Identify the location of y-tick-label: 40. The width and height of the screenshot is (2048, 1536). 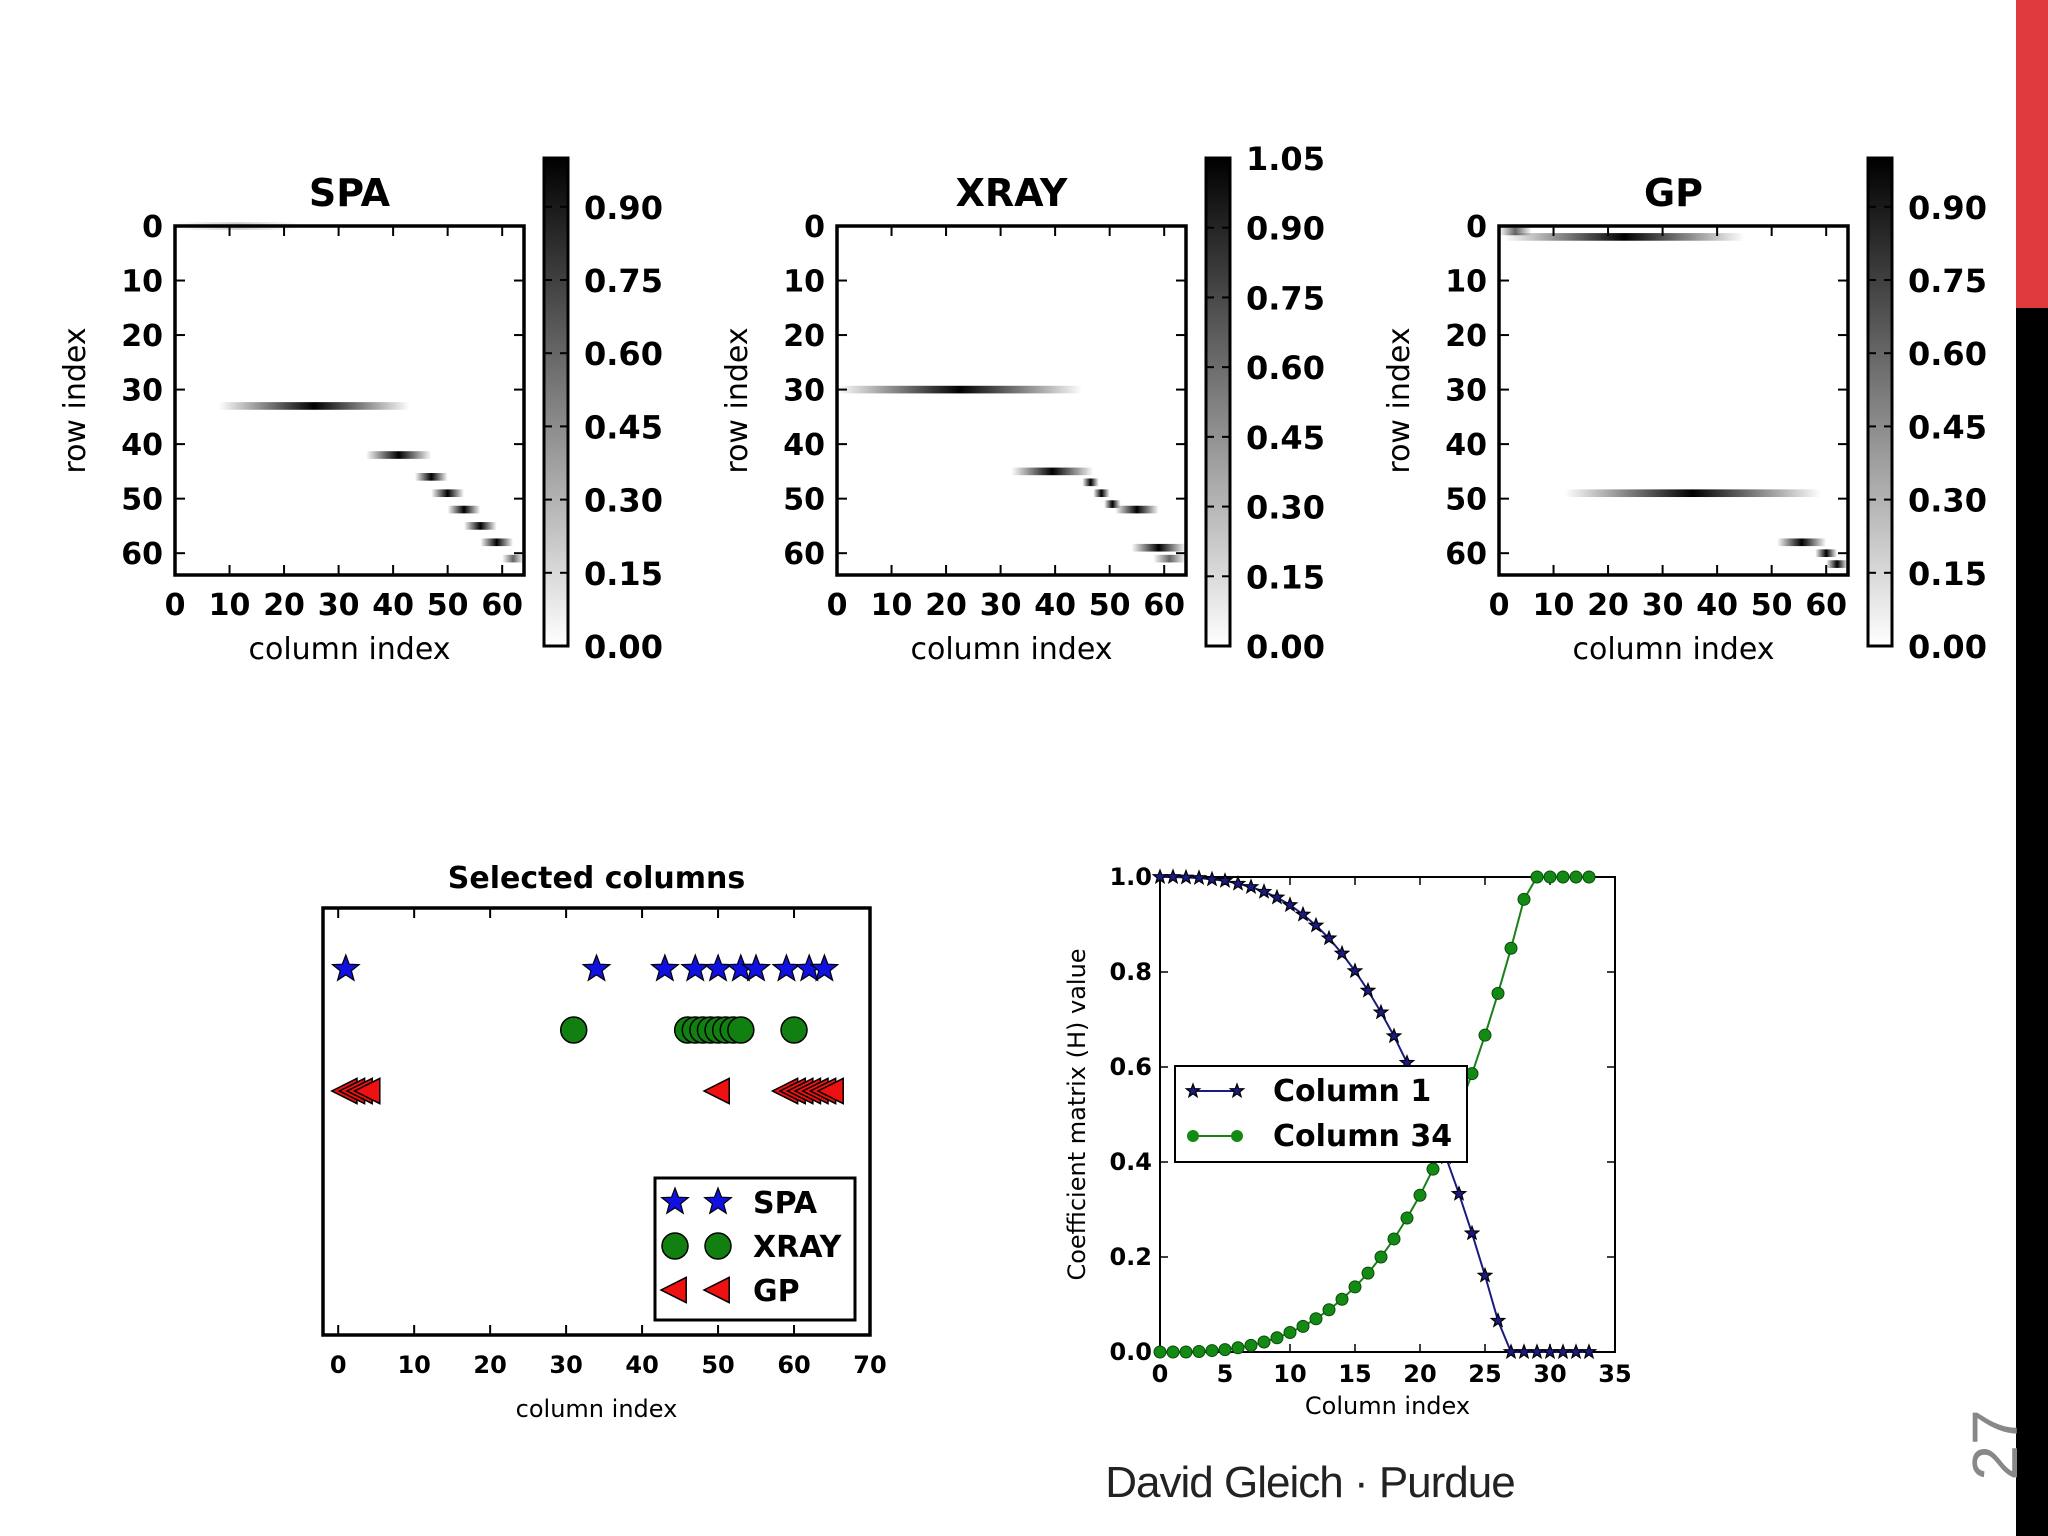
(1466, 445).